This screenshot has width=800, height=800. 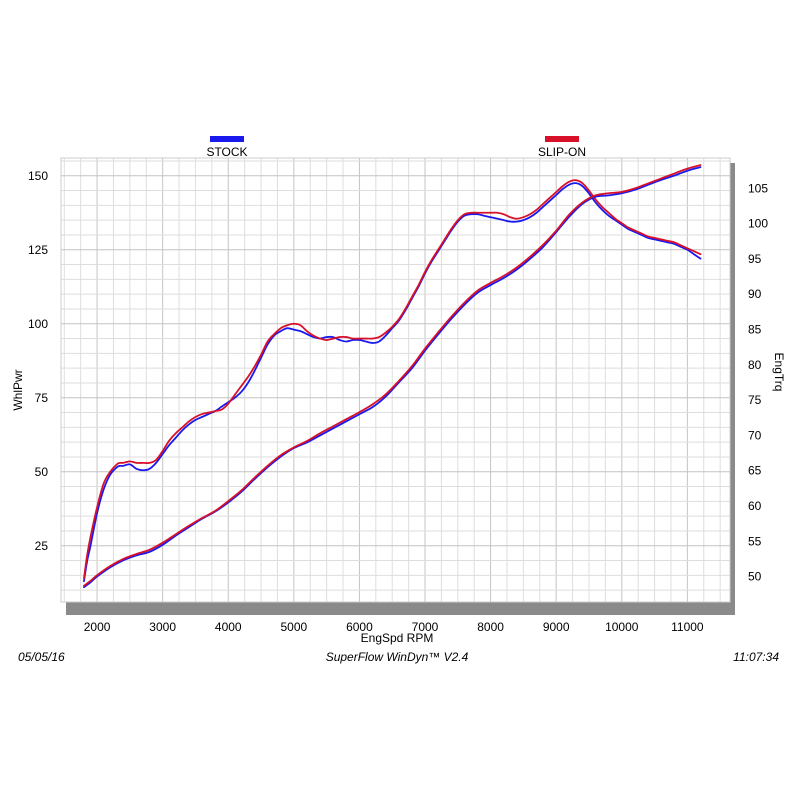 What do you see at coordinates (562, 152) in the screenshot?
I see `legend-label-slip-on: SLIP-ON` at bounding box center [562, 152].